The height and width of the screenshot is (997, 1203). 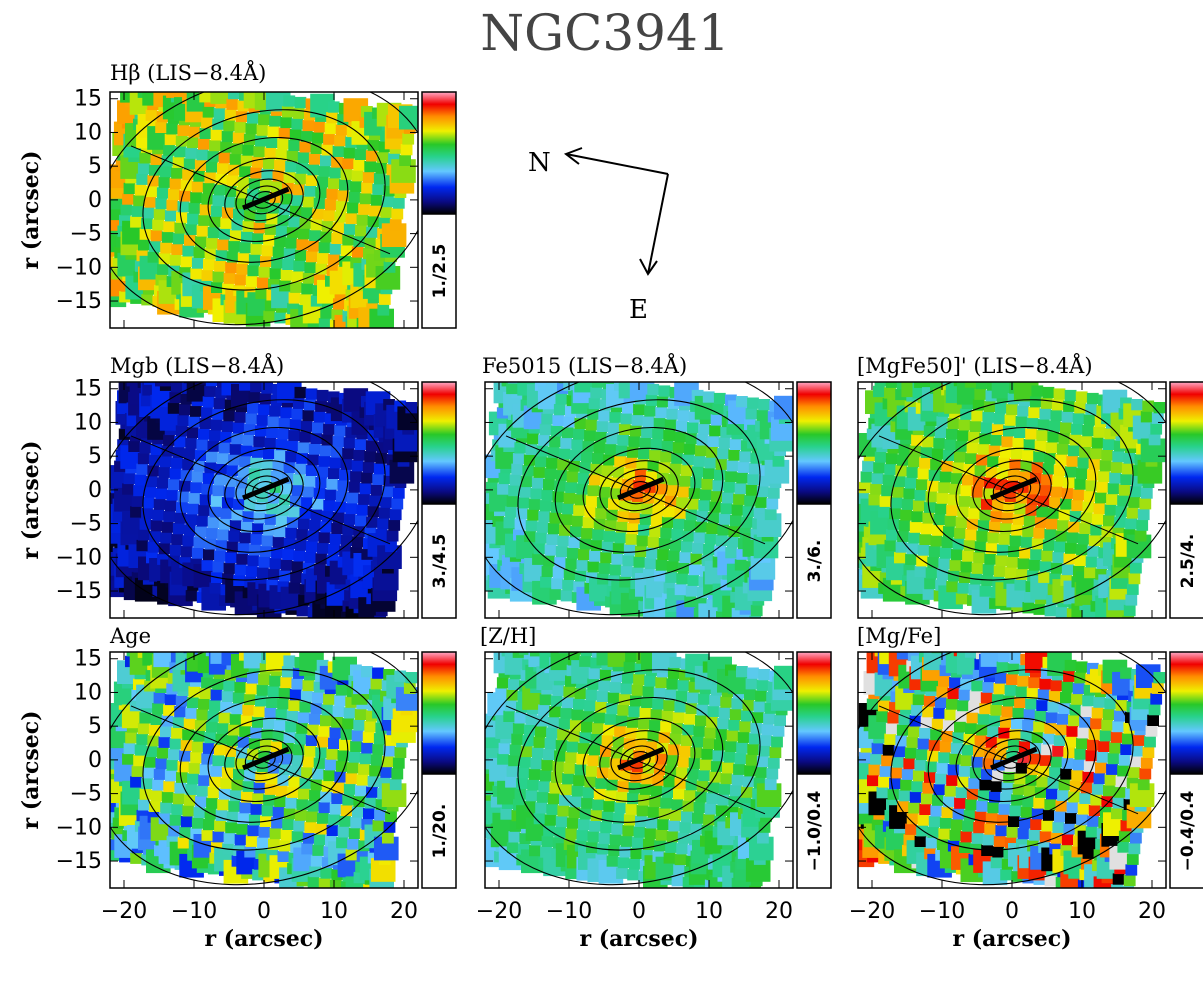 I want to click on north-arrowhead, so click(x=573, y=156).